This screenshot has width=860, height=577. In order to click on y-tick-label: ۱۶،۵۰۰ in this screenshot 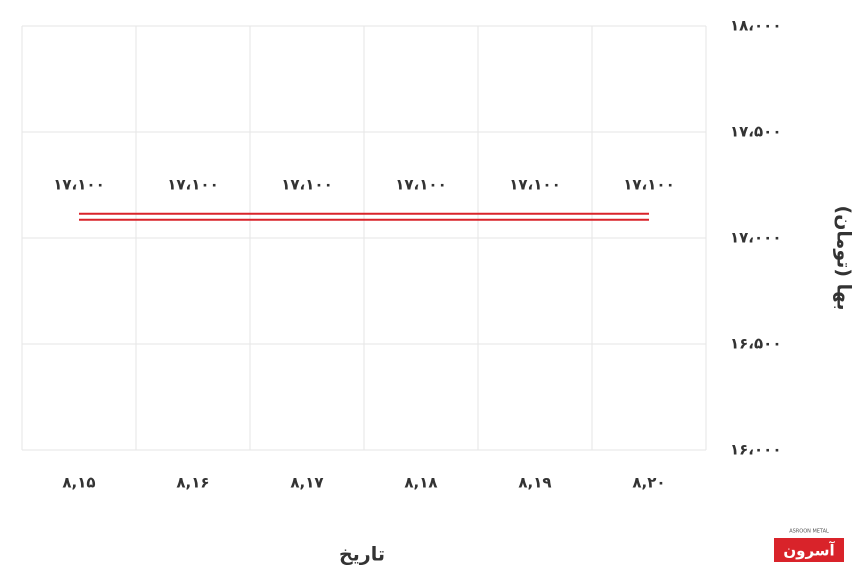, I will do `click(755, 344)`.